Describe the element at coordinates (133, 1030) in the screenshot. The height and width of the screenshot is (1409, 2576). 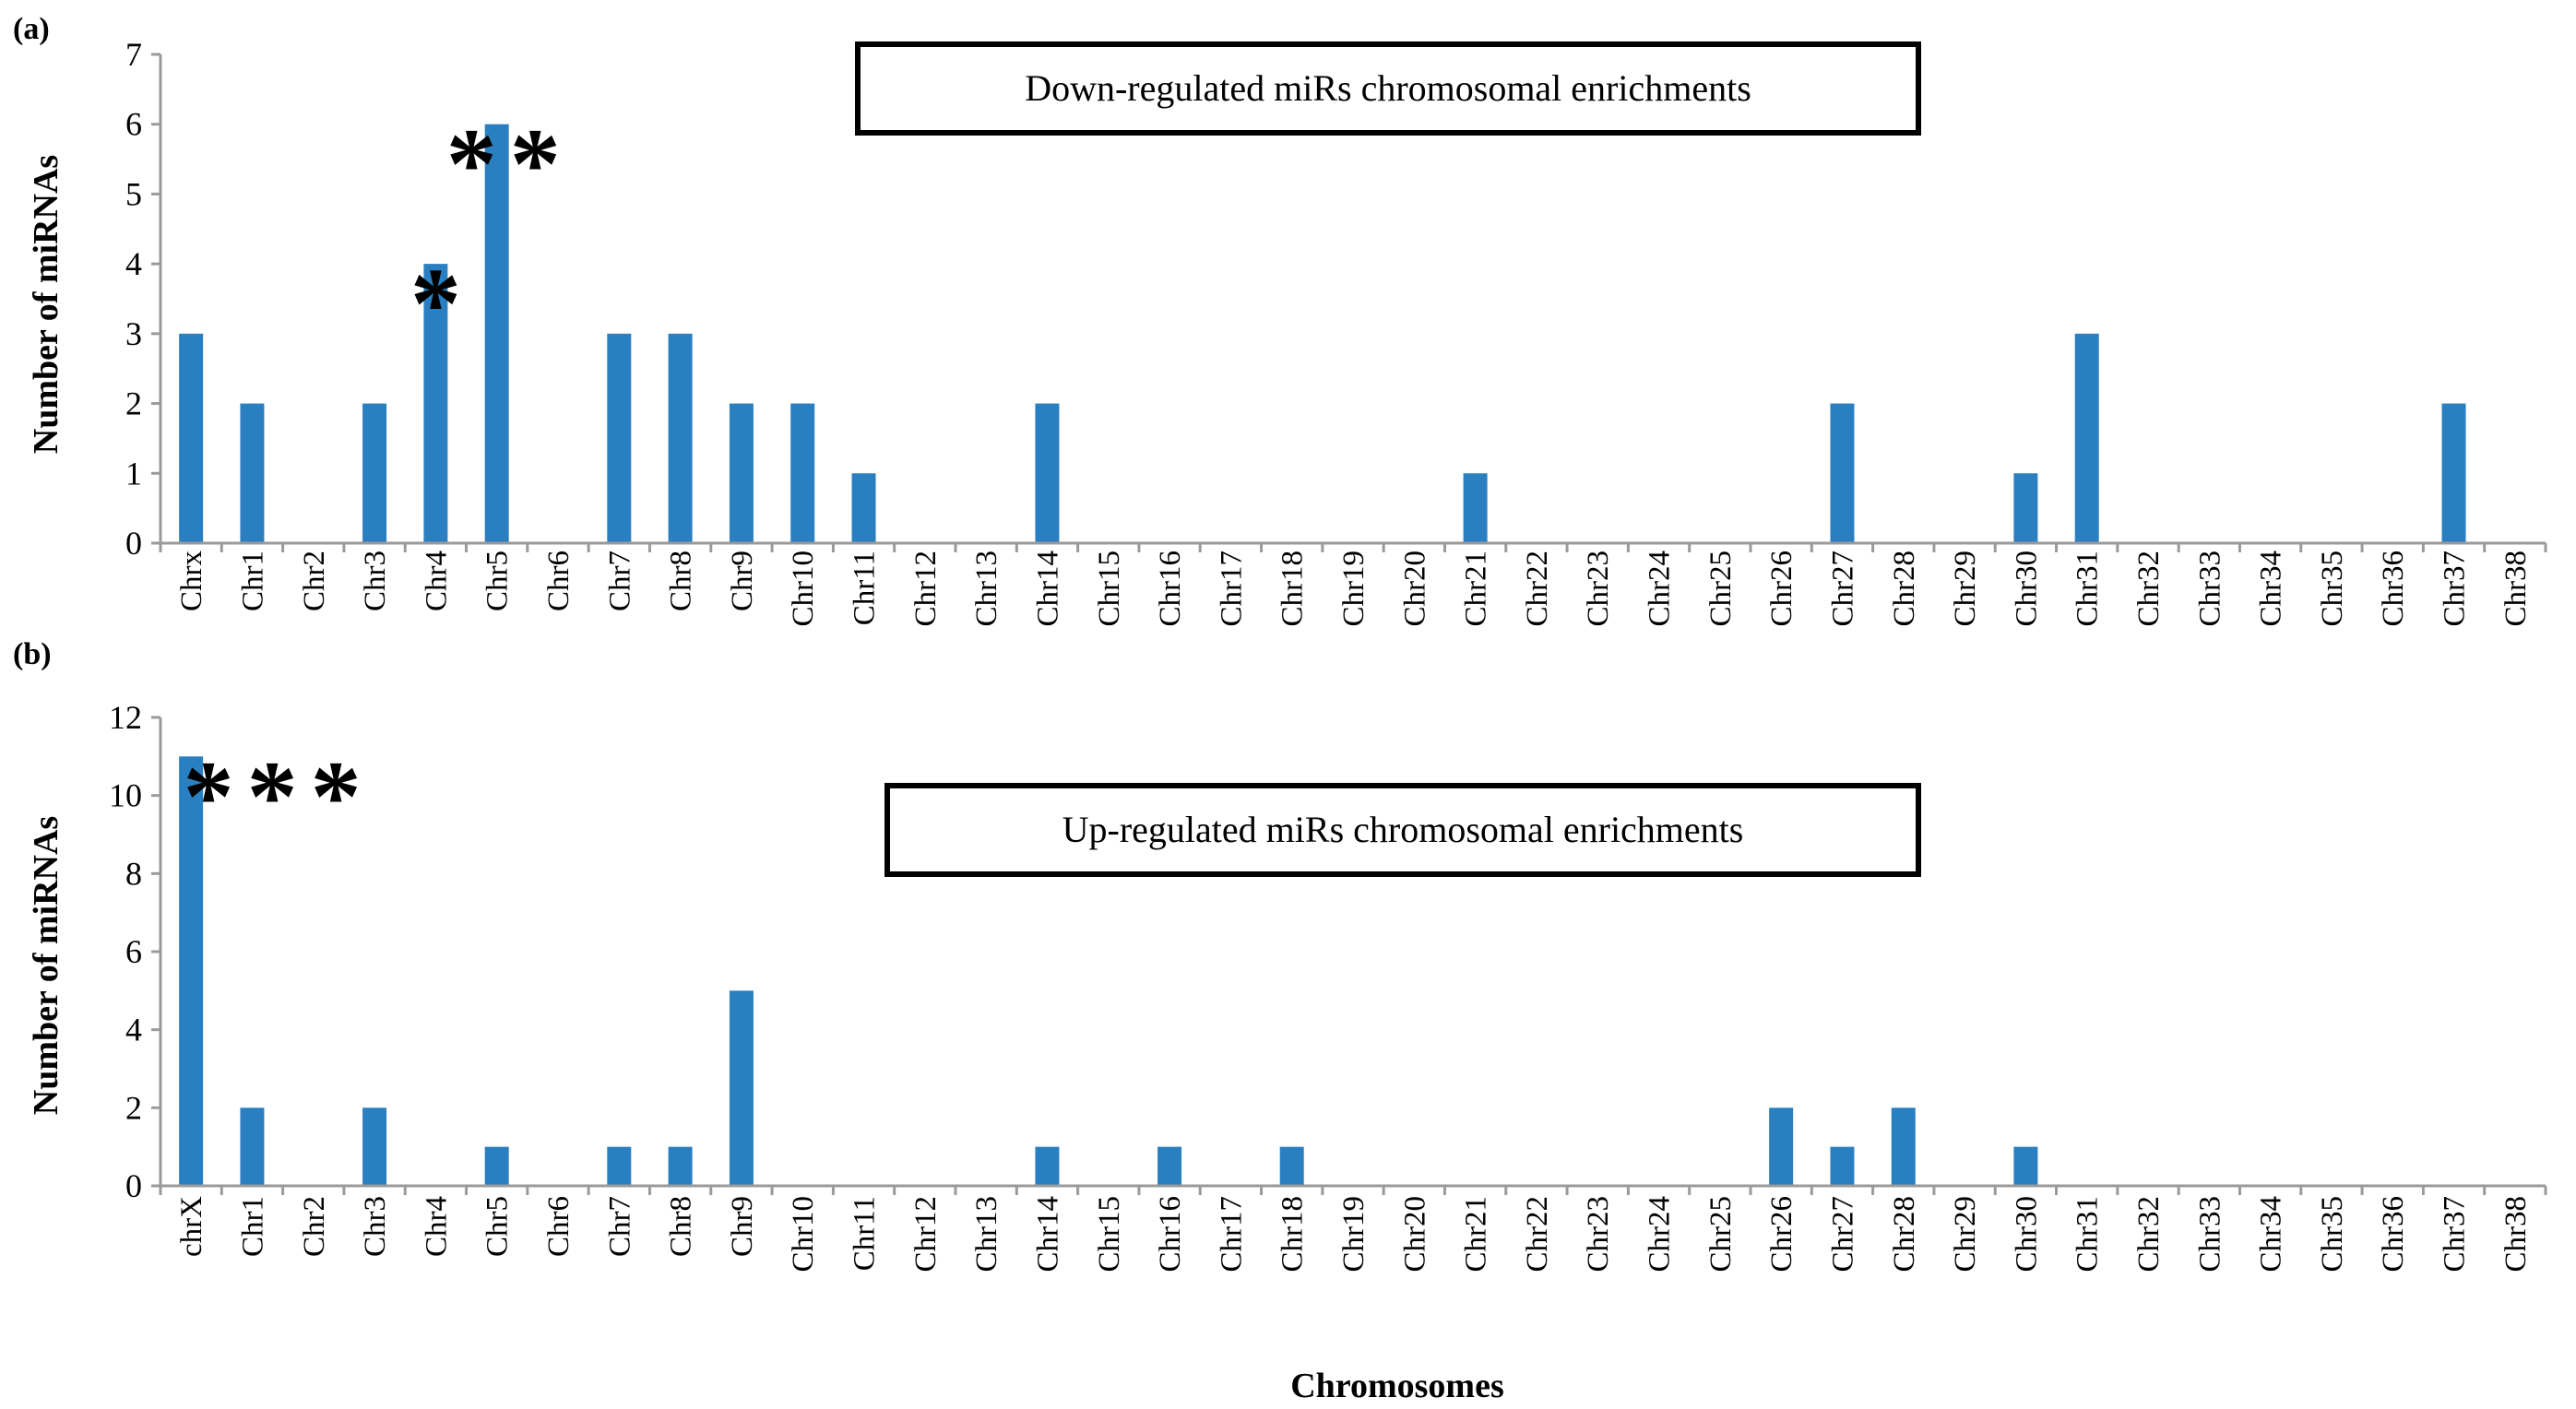
I see `y-tick-label: 4` at that location.